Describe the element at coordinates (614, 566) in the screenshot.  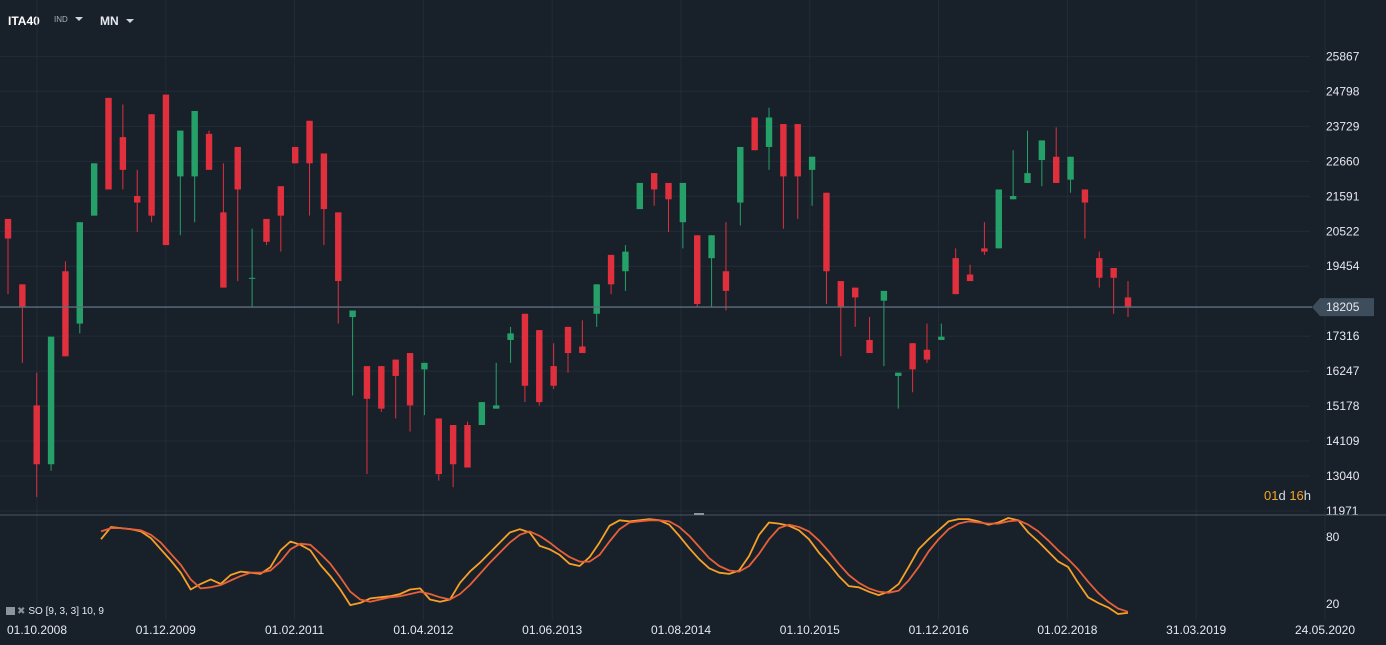
I see `stochastic-d-line` at that location.